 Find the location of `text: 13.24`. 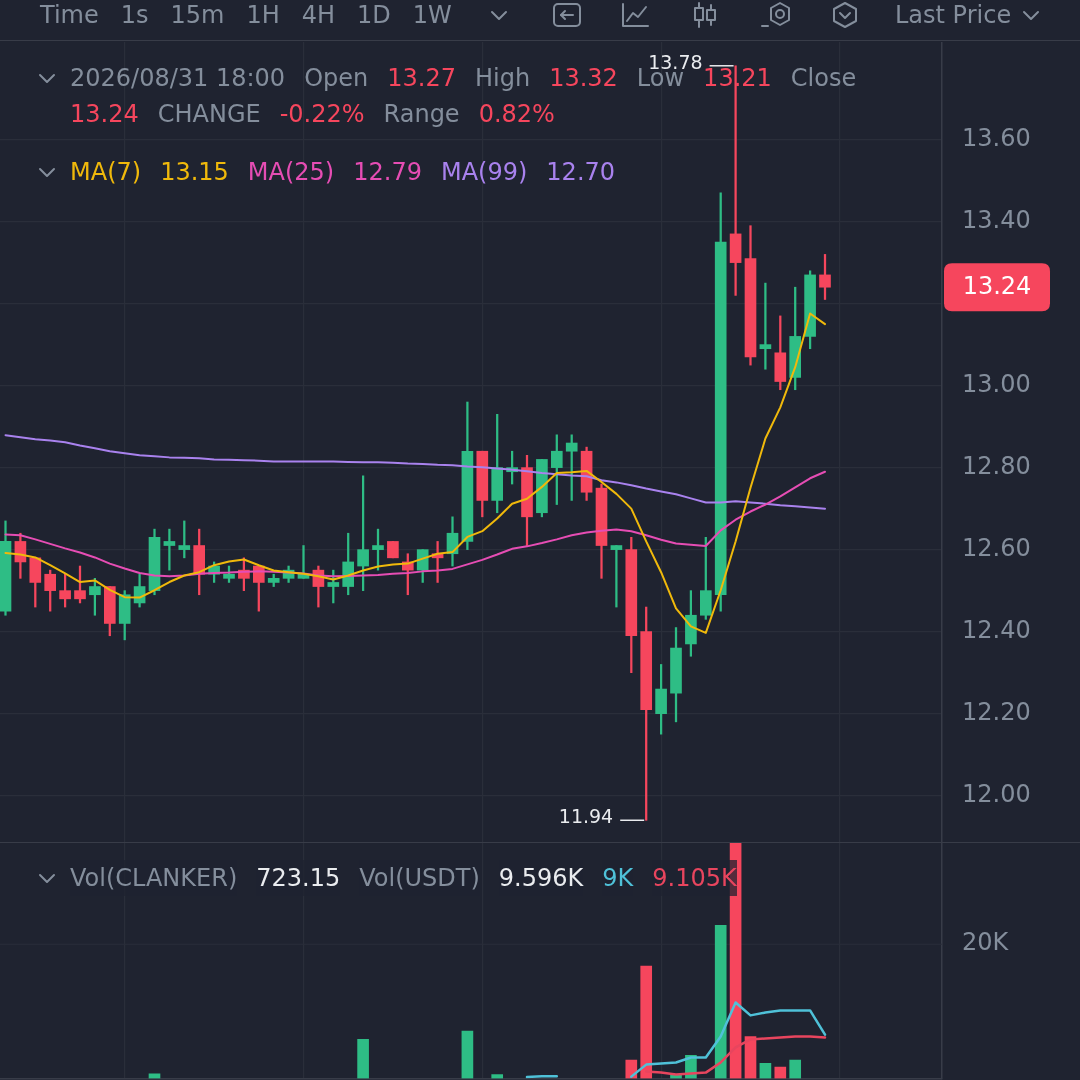

text: 13.24 is located at coordinates (997, 286).